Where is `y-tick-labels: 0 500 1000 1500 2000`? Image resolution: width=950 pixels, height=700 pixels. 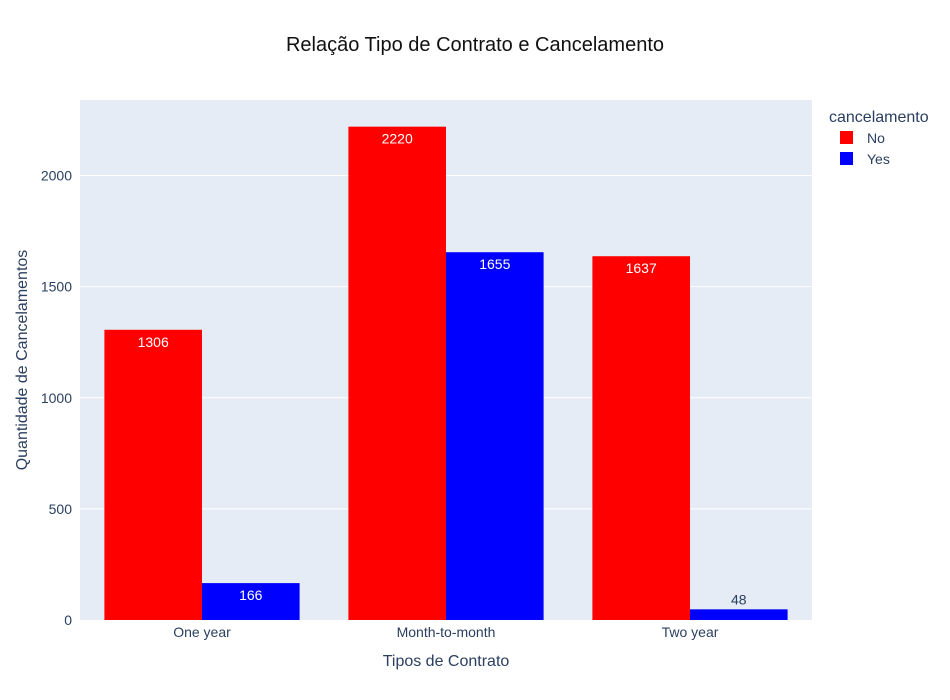
y-tick-labels: 0 500 1000 1500 2000 is located at coordinates (56, 398).